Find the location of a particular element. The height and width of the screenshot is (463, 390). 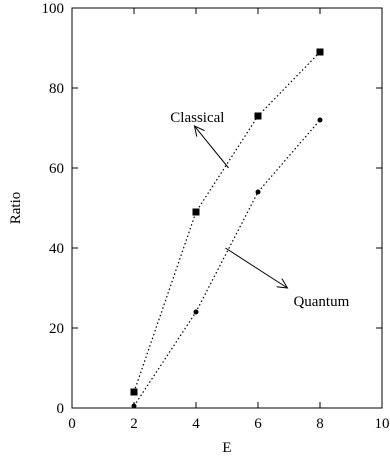

y-tick-label: 100 is located at coordinates (53, 9).